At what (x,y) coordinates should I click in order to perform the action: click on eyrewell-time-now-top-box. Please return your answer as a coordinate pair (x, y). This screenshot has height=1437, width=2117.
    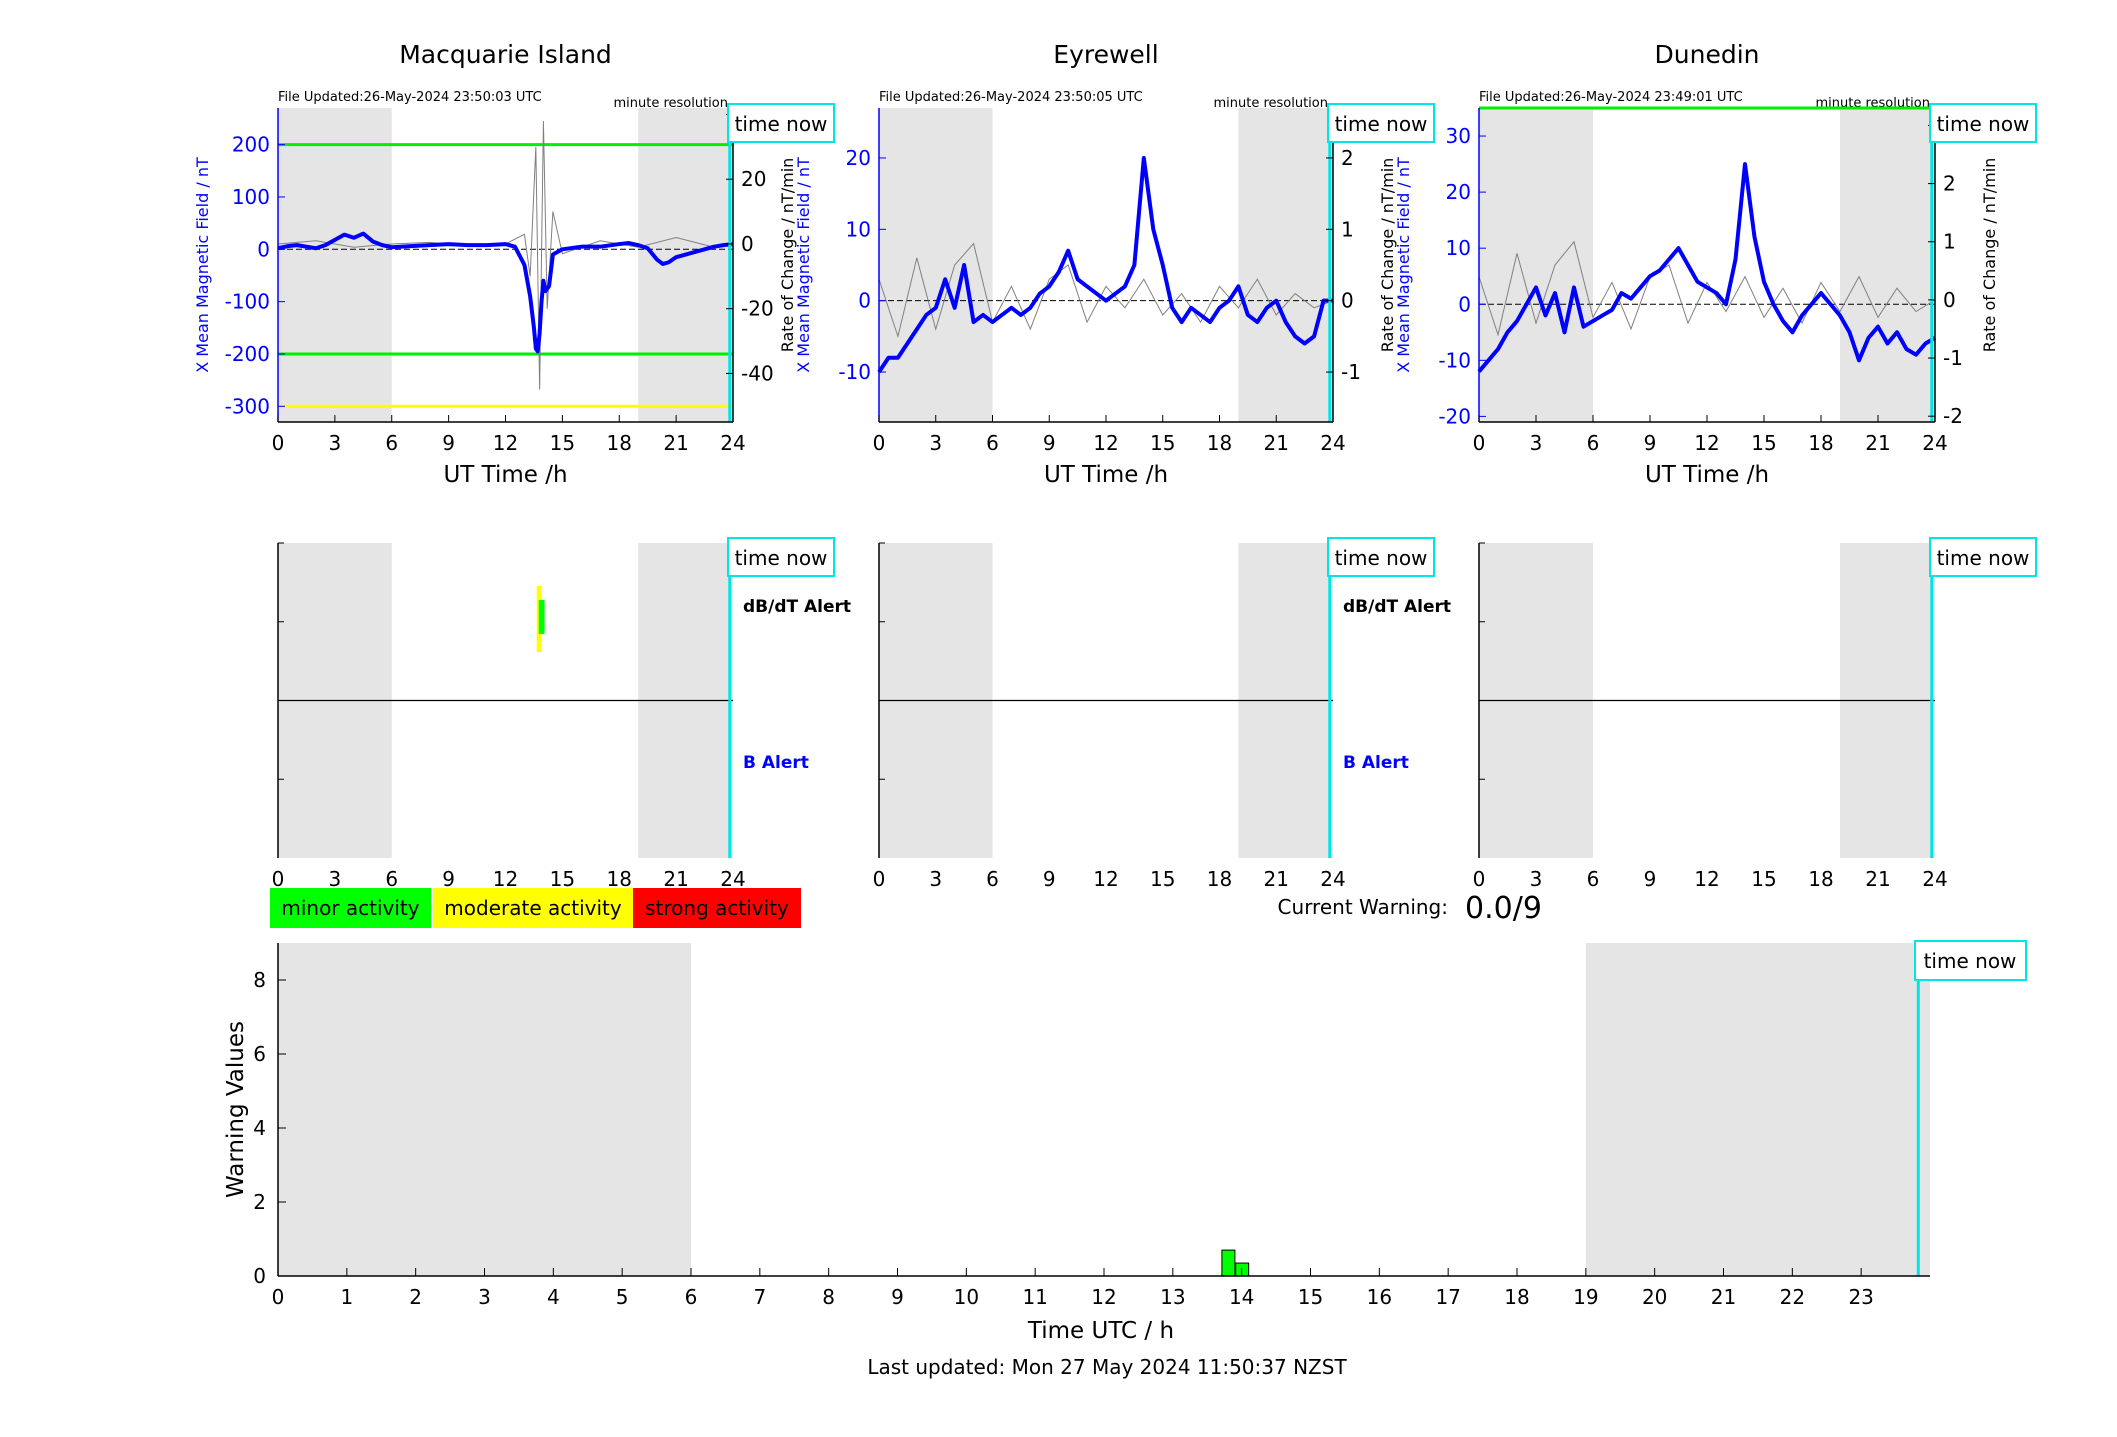
    Looking at the image, I should click on (1381, 123).